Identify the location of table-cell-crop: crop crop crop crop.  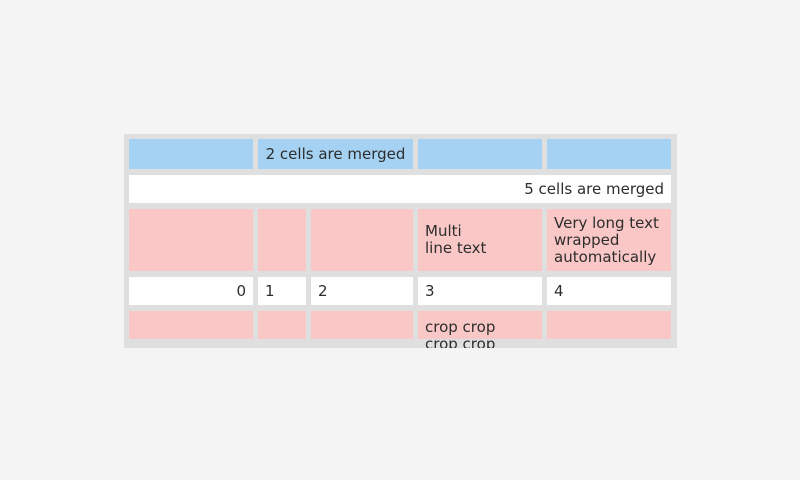
(480, 329).